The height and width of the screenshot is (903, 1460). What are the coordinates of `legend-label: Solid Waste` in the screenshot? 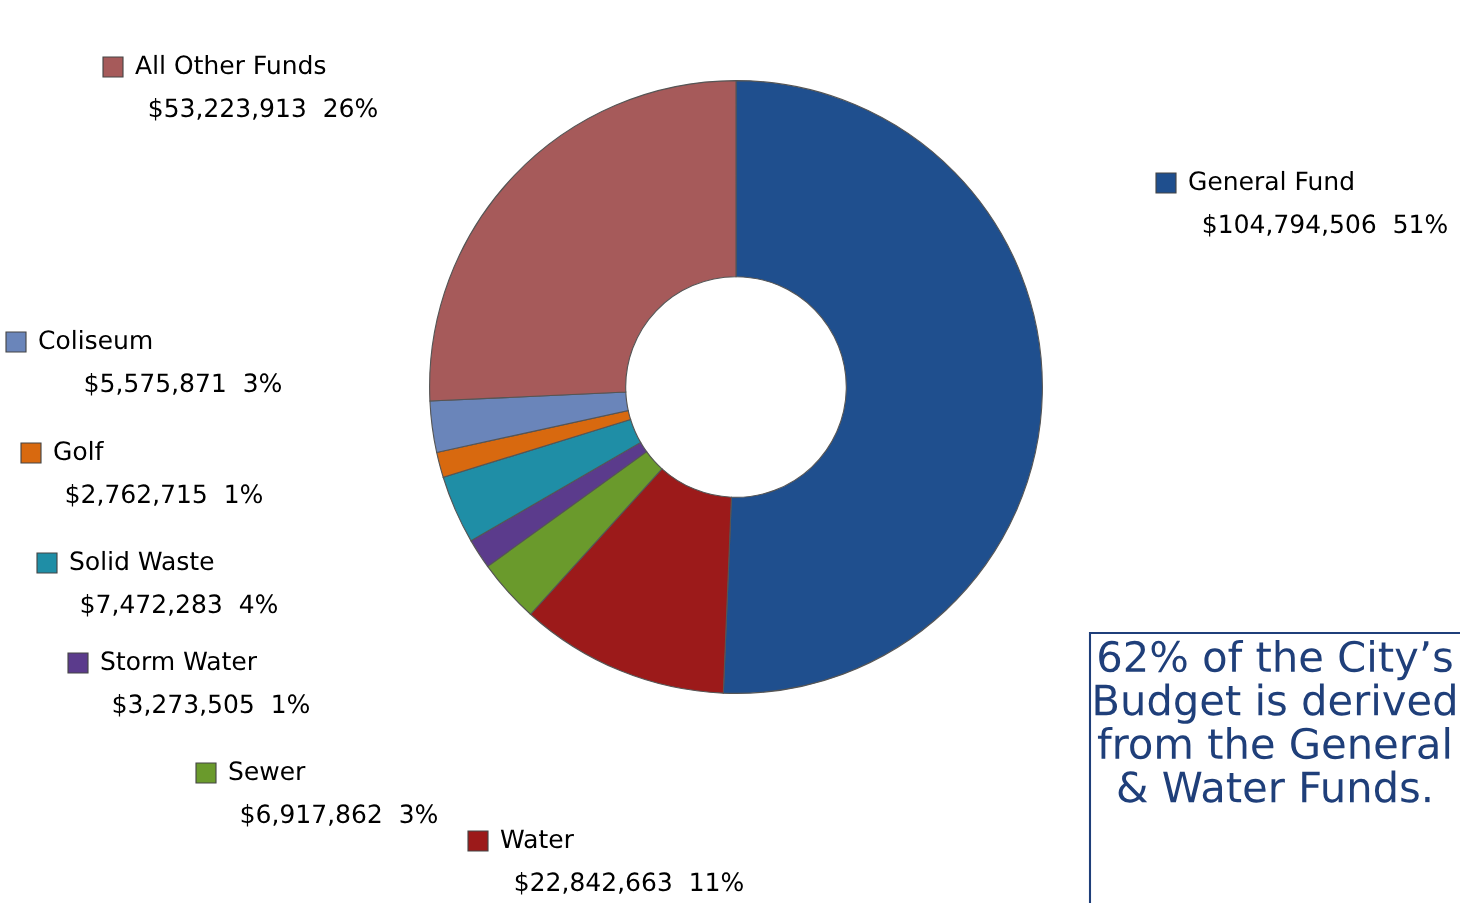 It's located at (142, 560).